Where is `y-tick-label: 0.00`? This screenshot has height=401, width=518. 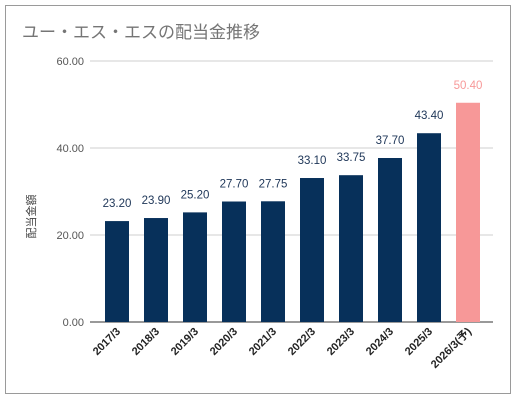 y-tick-label: 0.00 is located at coordinates (73, 323).